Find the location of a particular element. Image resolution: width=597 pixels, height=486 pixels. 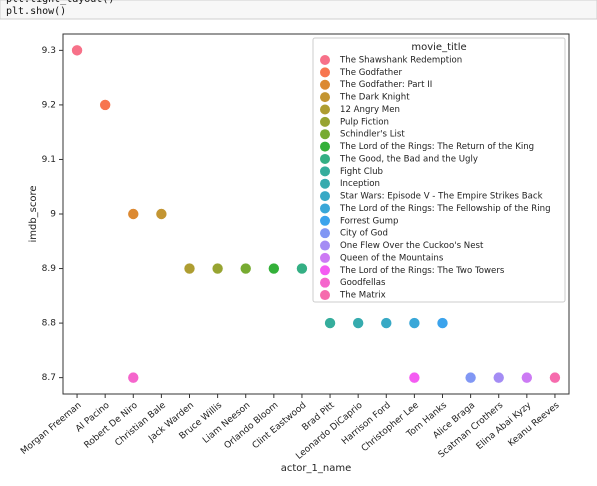

legend-label: 12 Angry Men is located at coordinates (370, 110).